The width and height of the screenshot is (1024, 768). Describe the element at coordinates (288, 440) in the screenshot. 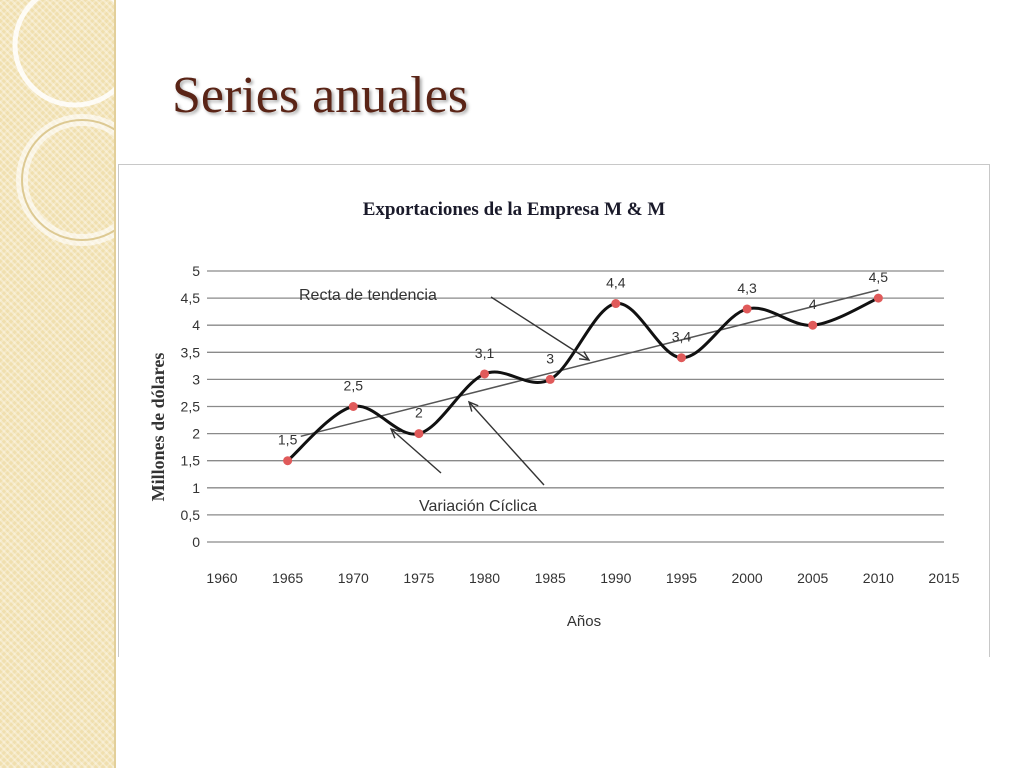

I see `data-label: 1,5` at that location.